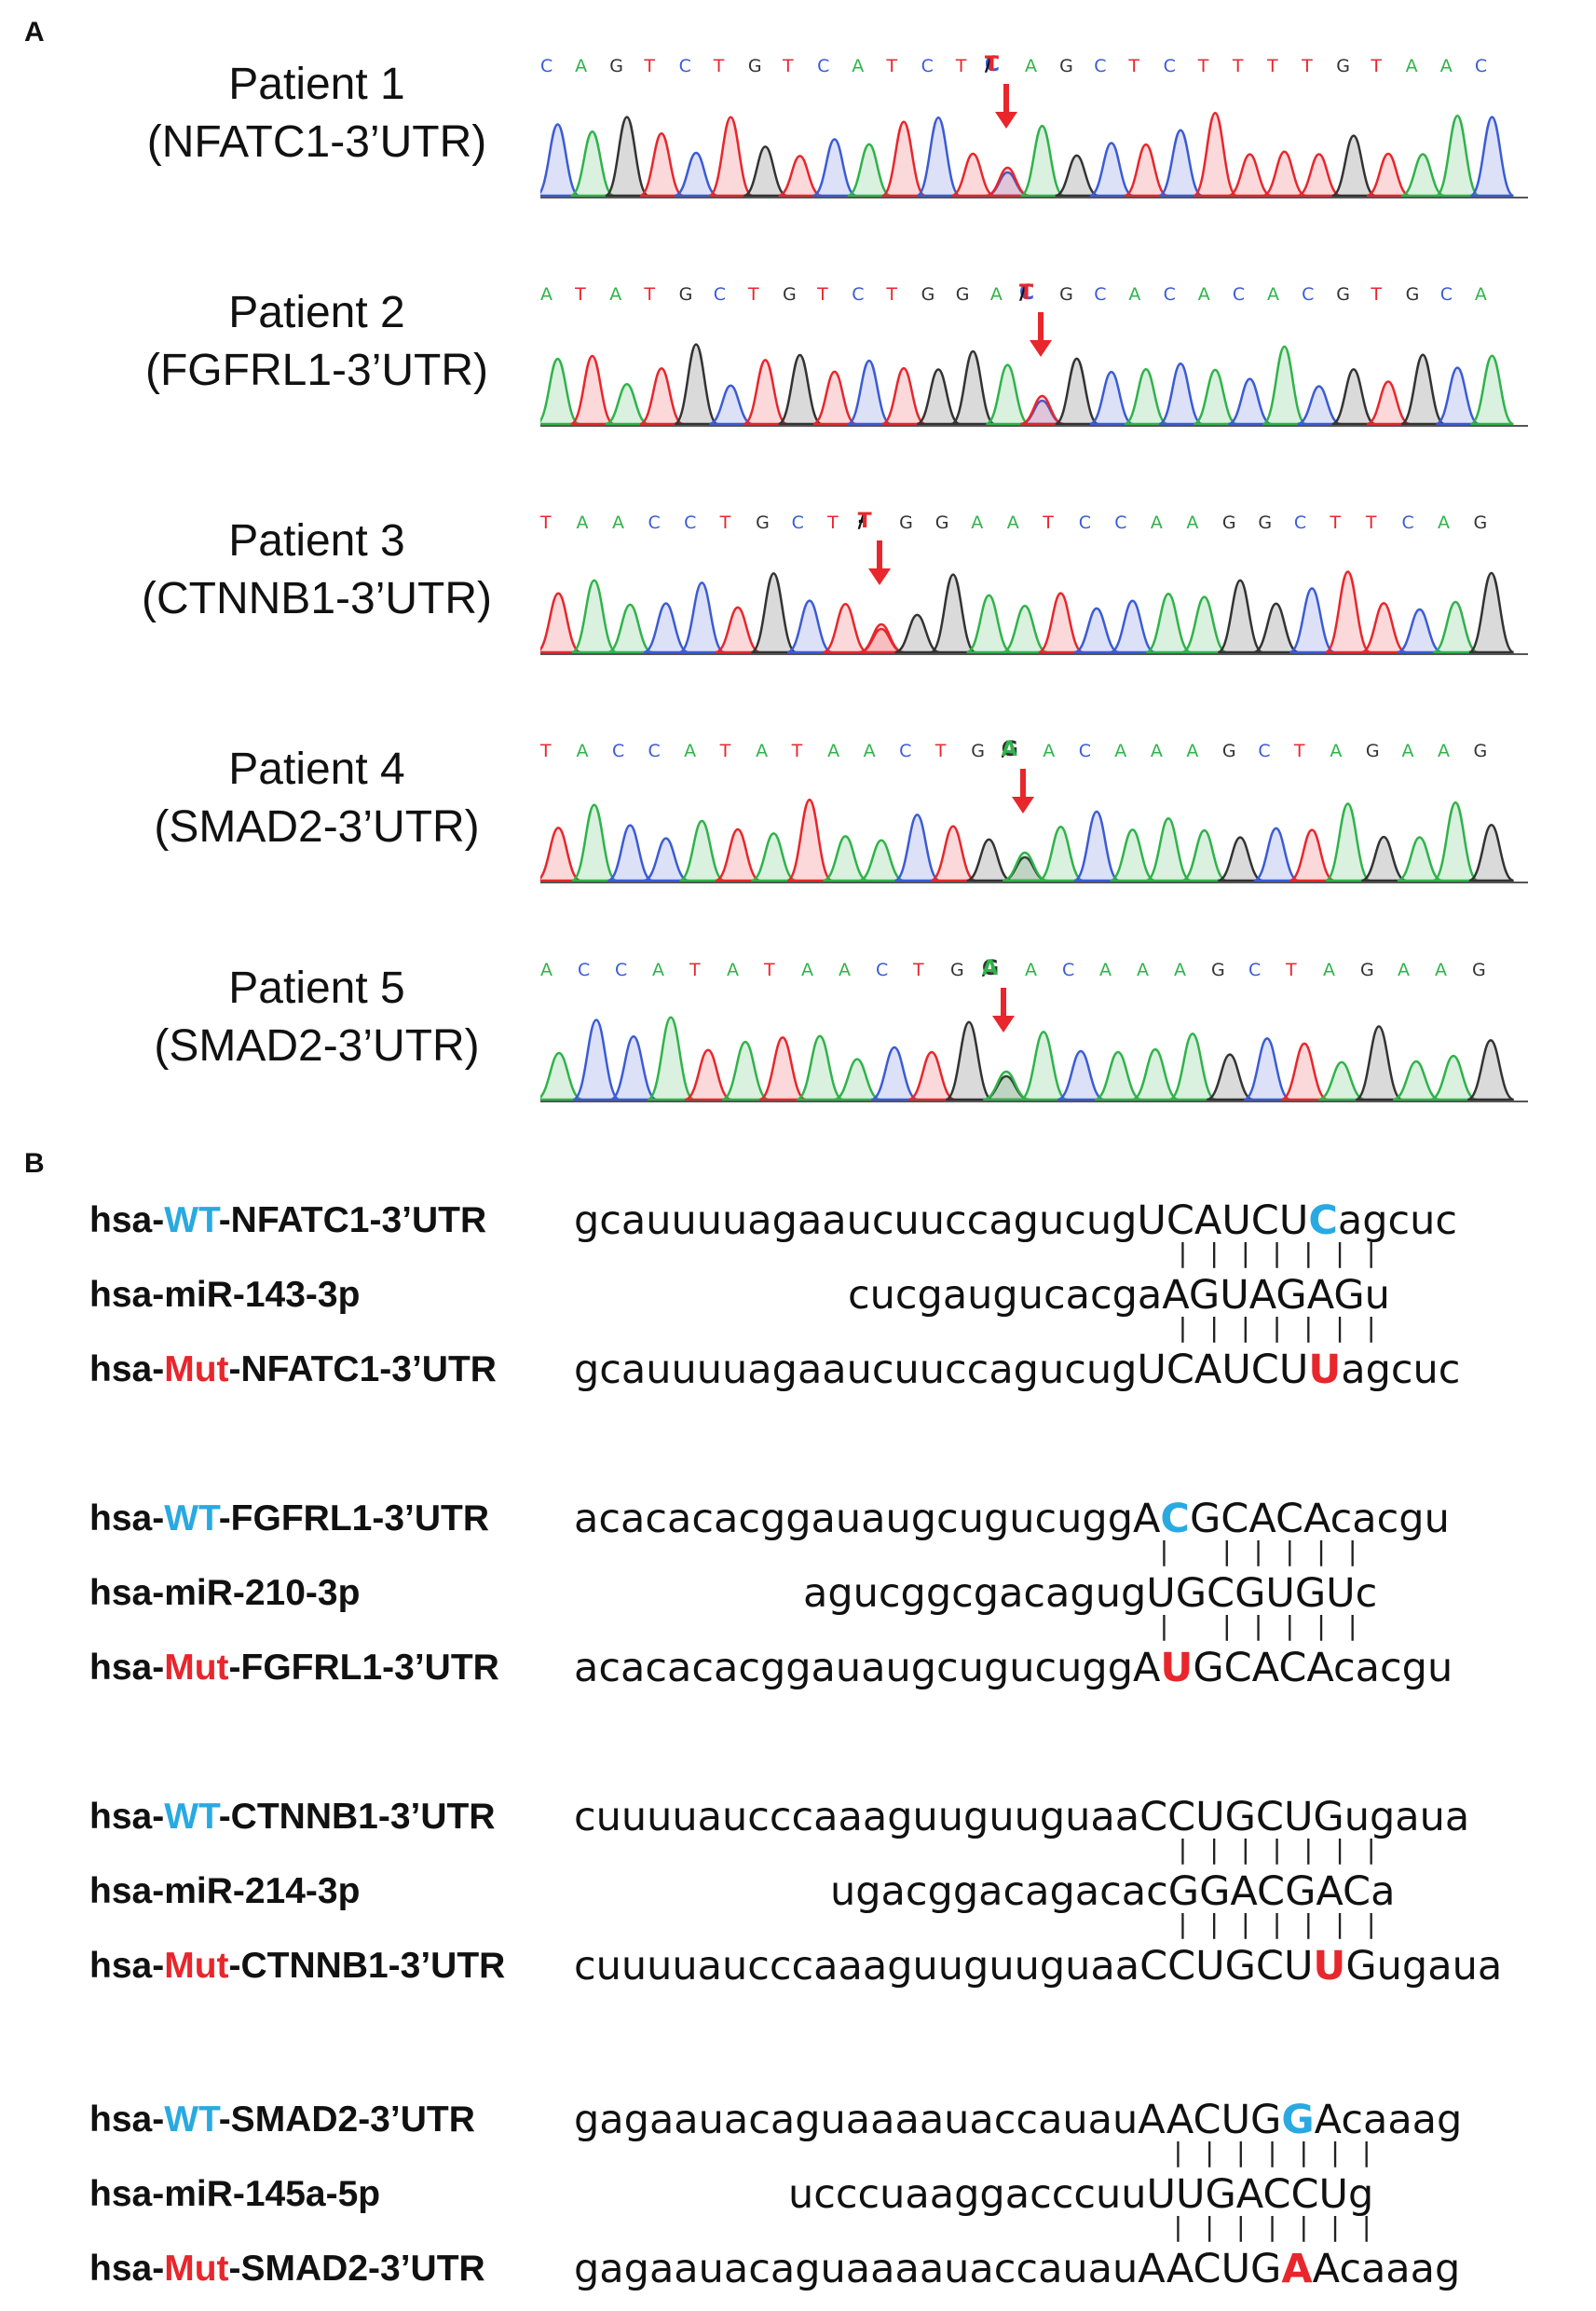 Image resolution: width=1596 pixels, height=2311 pixels. Describe the element at coordinates (1272, 2152) in the screenshot. I see `base-pairing-lines: | | | | | | |` at that location.